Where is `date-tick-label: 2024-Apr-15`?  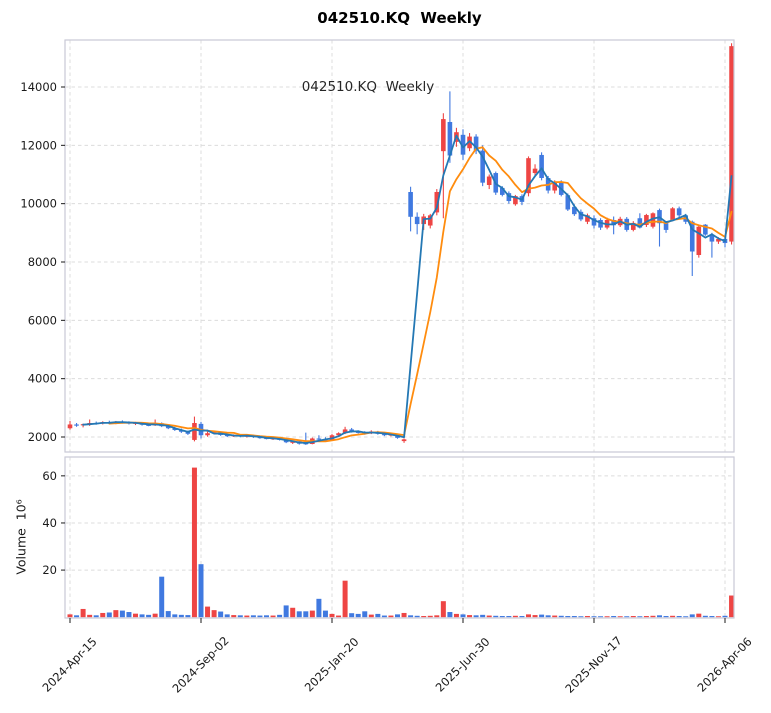 date-tick-label: 2024-Apr-15 is located at coordinates (70, 665).